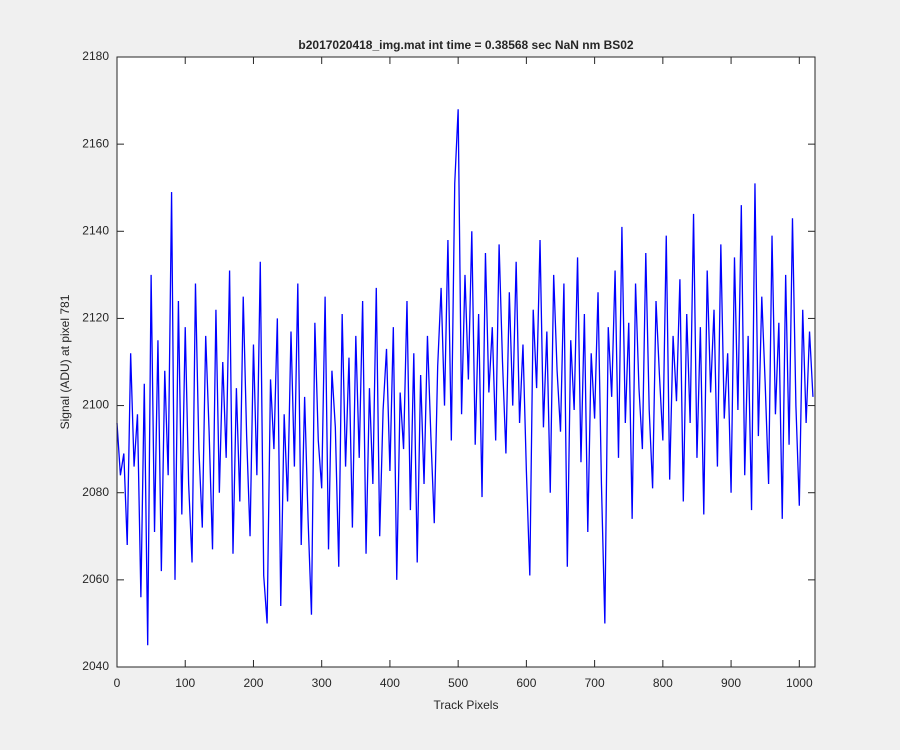 The width and height of the screenshot is (900, 750). Describe the element at coordinates (799, 683) in the screenshot. I see `x-tick-label: 1000` at that location.